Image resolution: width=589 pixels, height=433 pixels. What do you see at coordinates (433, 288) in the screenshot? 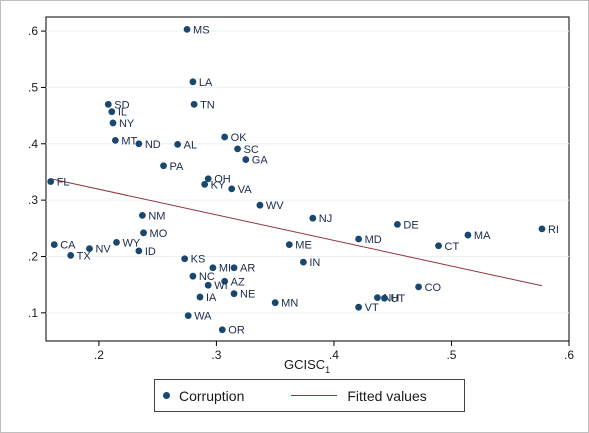
I see `point-label: CO` at bounding box center [433, 288].